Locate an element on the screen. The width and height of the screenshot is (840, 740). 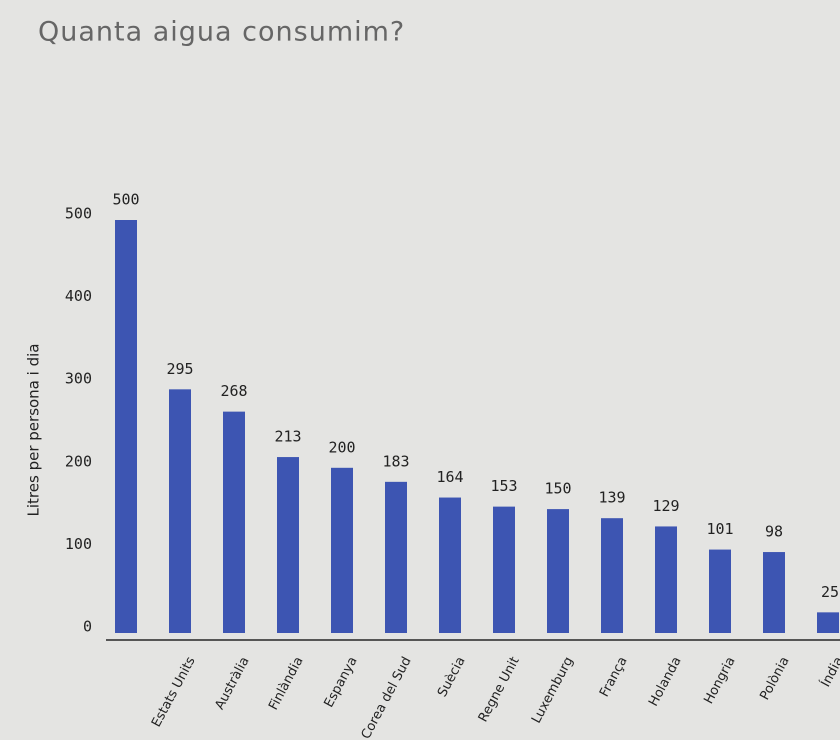
data-label: 139 is located at coordinates (611, 498).